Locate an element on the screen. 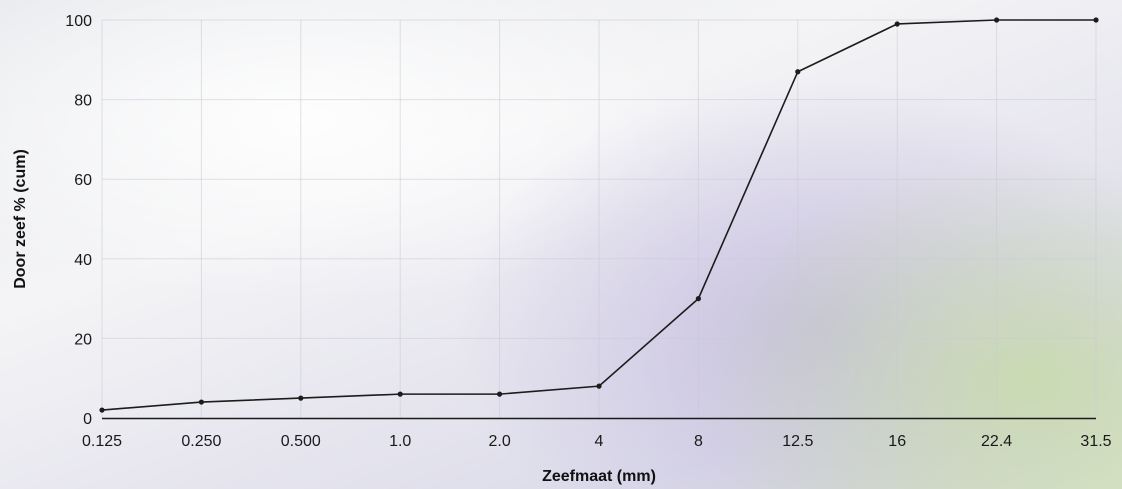 The image size is (1122, 489). y-tick-label: 60 is located at coordinates (83, 180).